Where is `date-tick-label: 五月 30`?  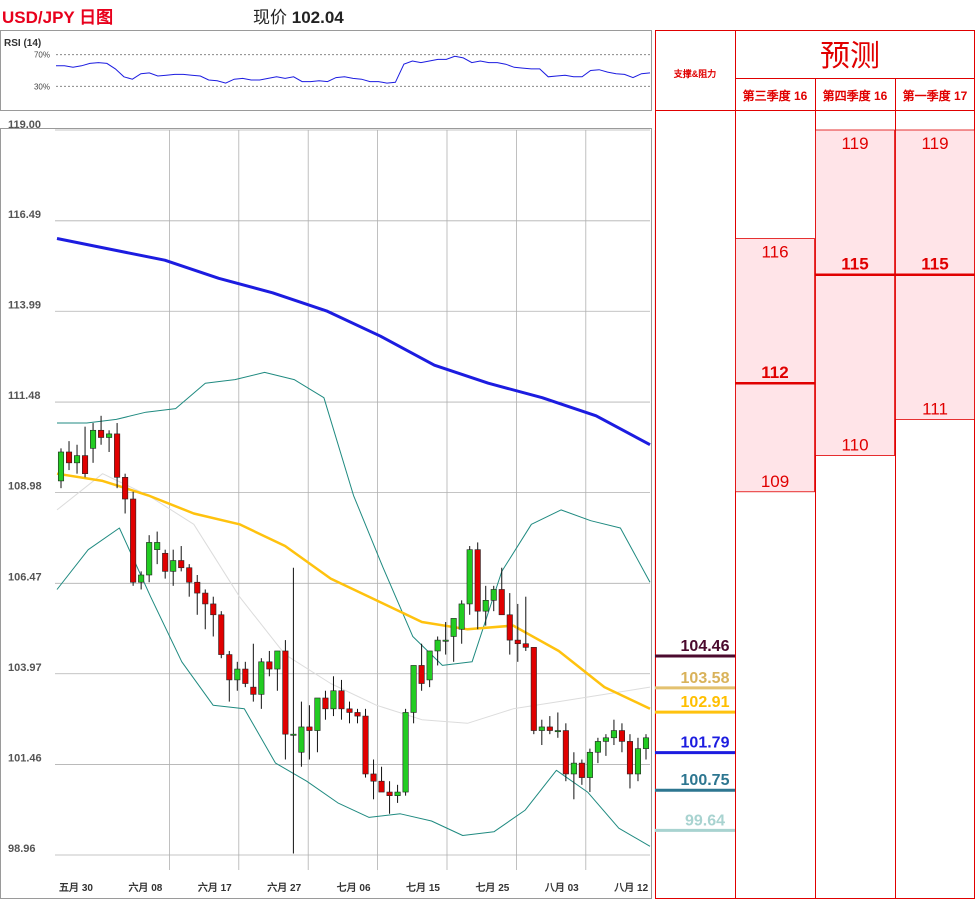
date-tick-label: 五月 30 is located at coordinates (76, 888).